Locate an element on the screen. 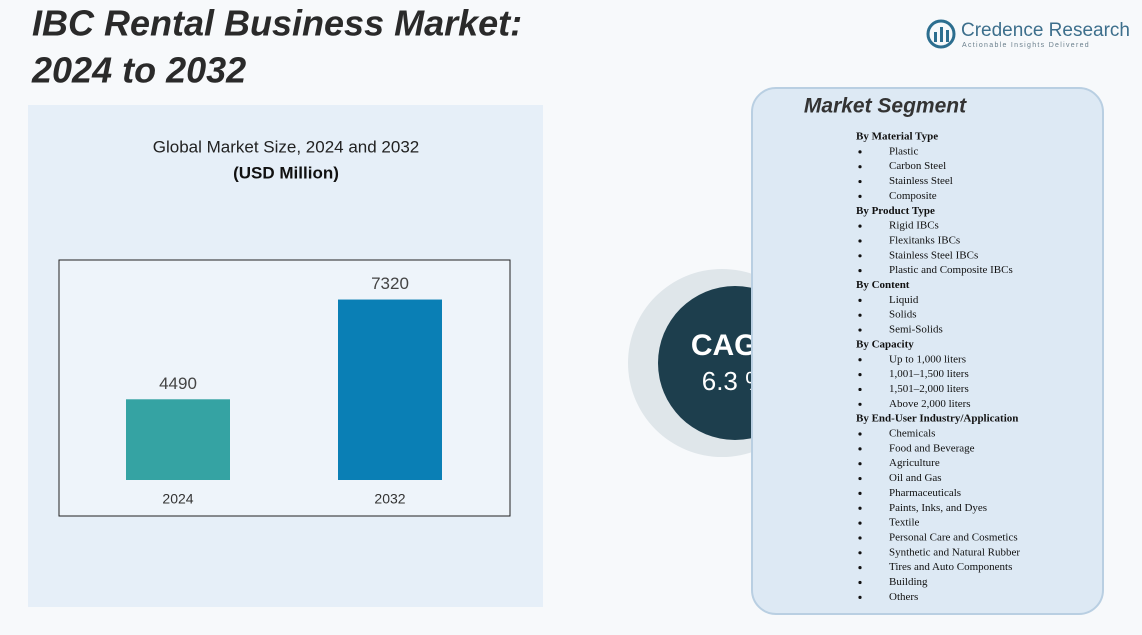 This screenshot has width=1142, height=635. segment-item: Pharmaceuticals is located at coordinates (925, 493).